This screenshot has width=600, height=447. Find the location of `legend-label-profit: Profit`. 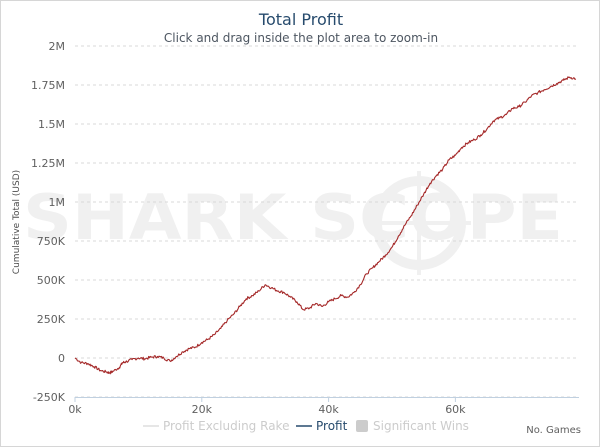

legend-label-profit: Profit is located at coordinates (332, 426).